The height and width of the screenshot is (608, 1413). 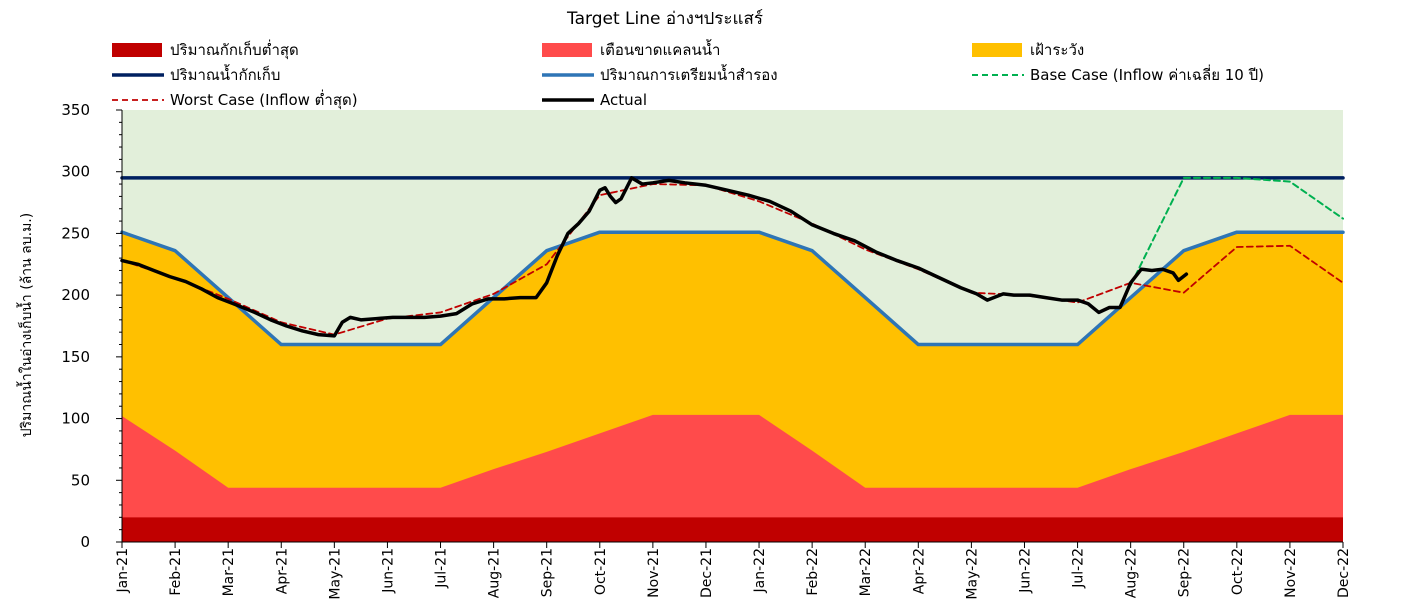 What do you see at coordinates (654, 573) in the screenshot?
I see `x-tick-label: Nov-21` at bounding box center [654, 573].